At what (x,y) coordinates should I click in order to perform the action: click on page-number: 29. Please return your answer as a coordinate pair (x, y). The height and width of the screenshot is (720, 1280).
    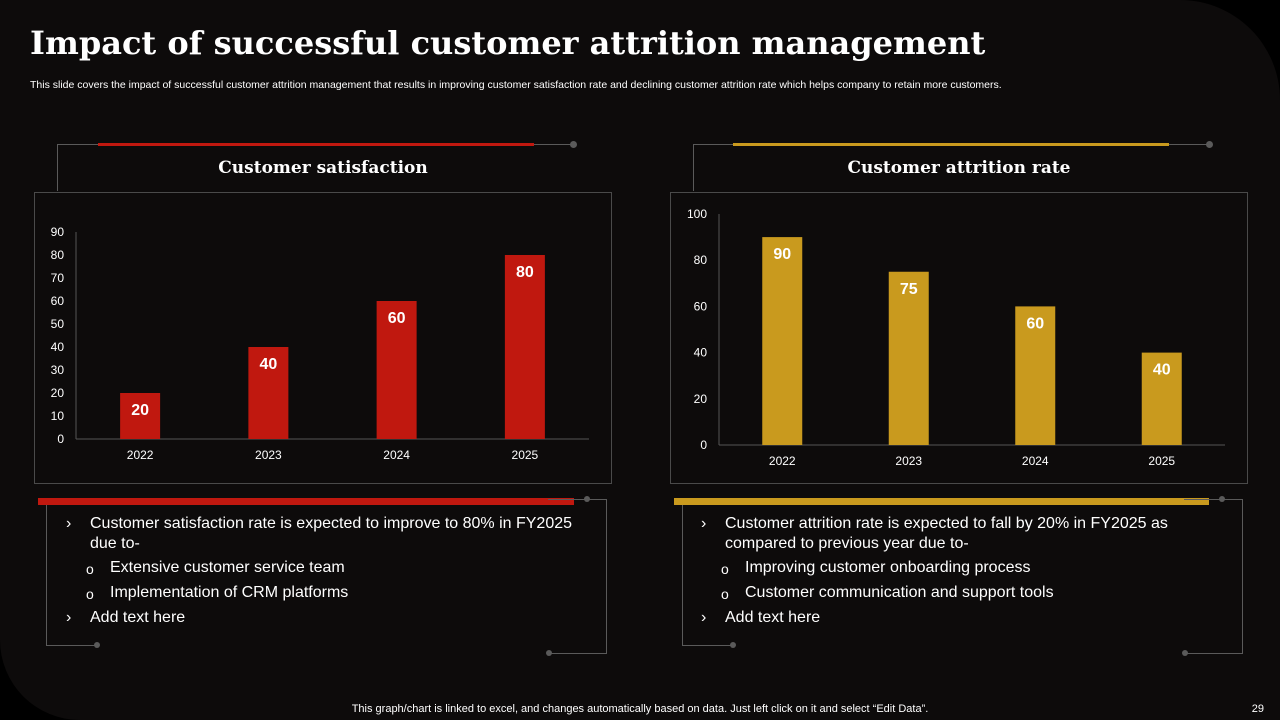
    Looking at the image, I should click on (1257, 709).